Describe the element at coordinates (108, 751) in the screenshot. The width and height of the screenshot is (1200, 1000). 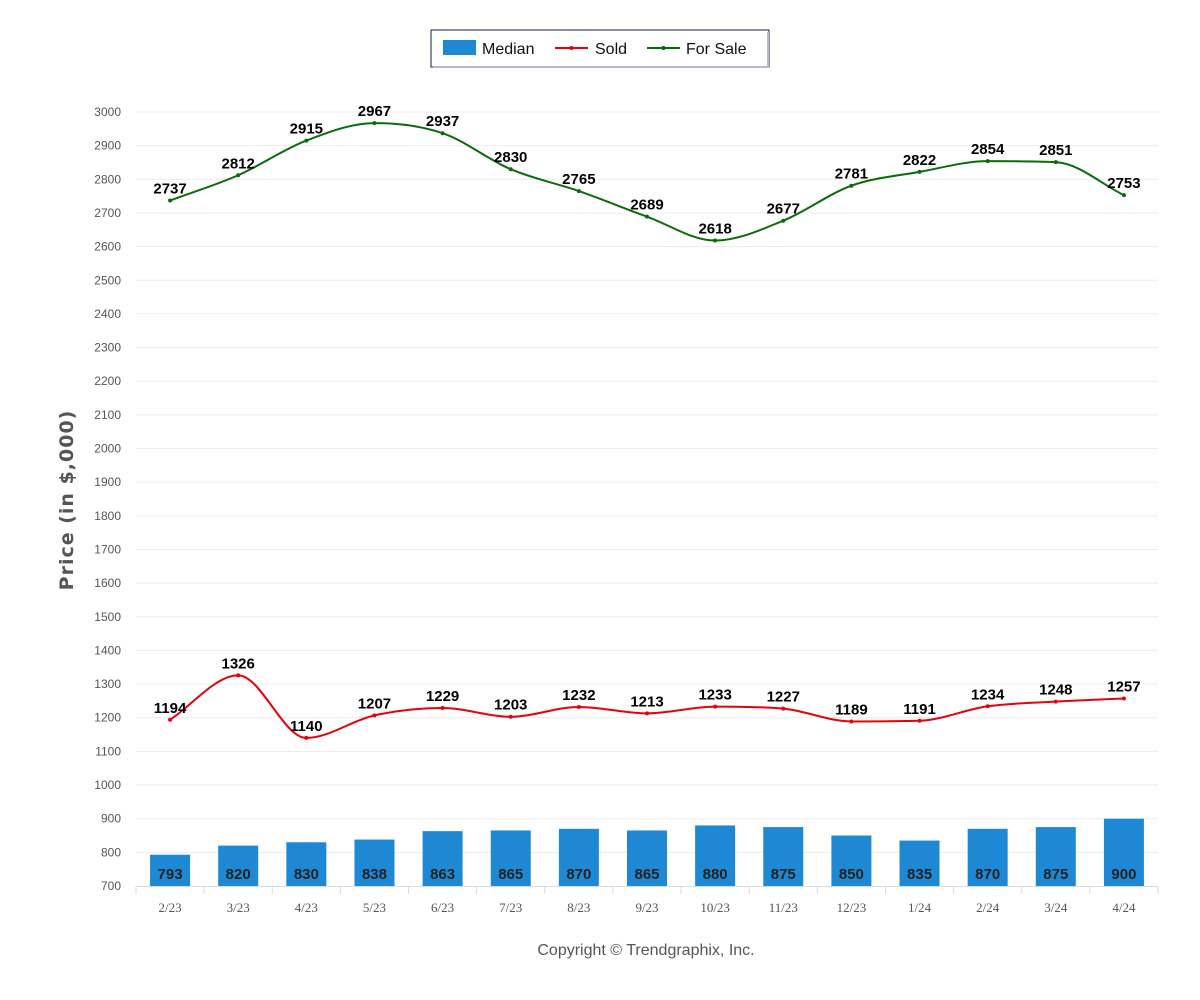
I see `y-tick-label: 1100` at that location.